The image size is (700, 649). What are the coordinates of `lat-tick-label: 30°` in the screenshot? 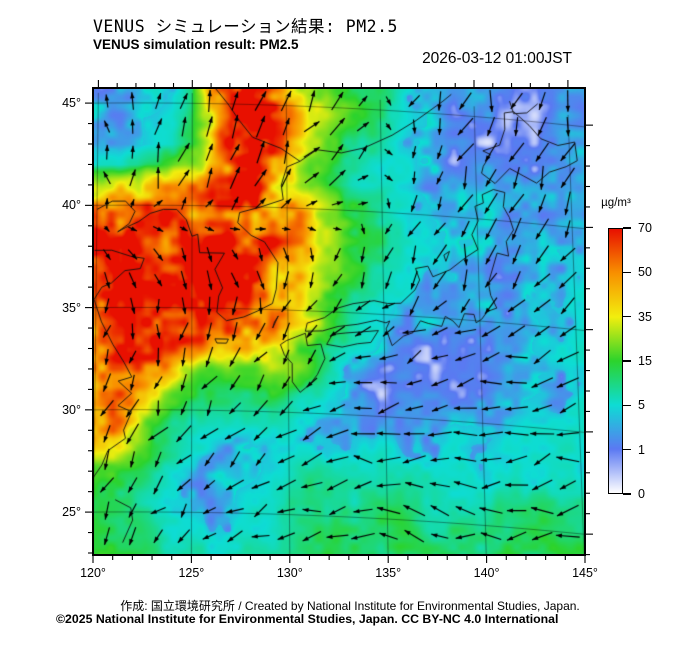 It's located at (71, 409).